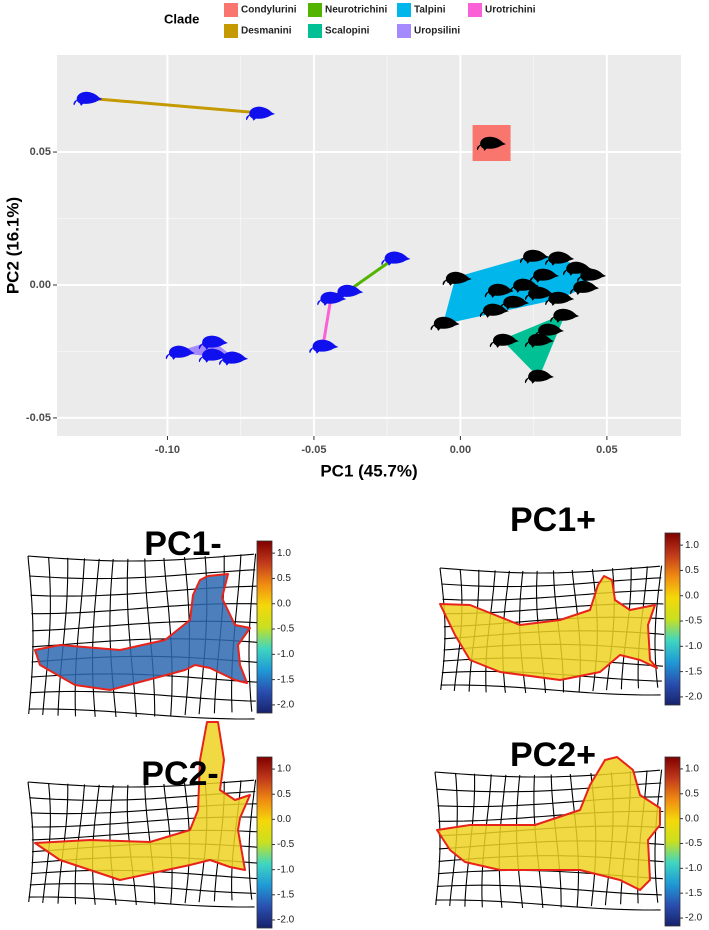 This screenshot has width=709, height=930. What do you see at coordinates (553, 520) in the screenshot?
I see `panel-title: PC1+` at bounding box center [553, 520].